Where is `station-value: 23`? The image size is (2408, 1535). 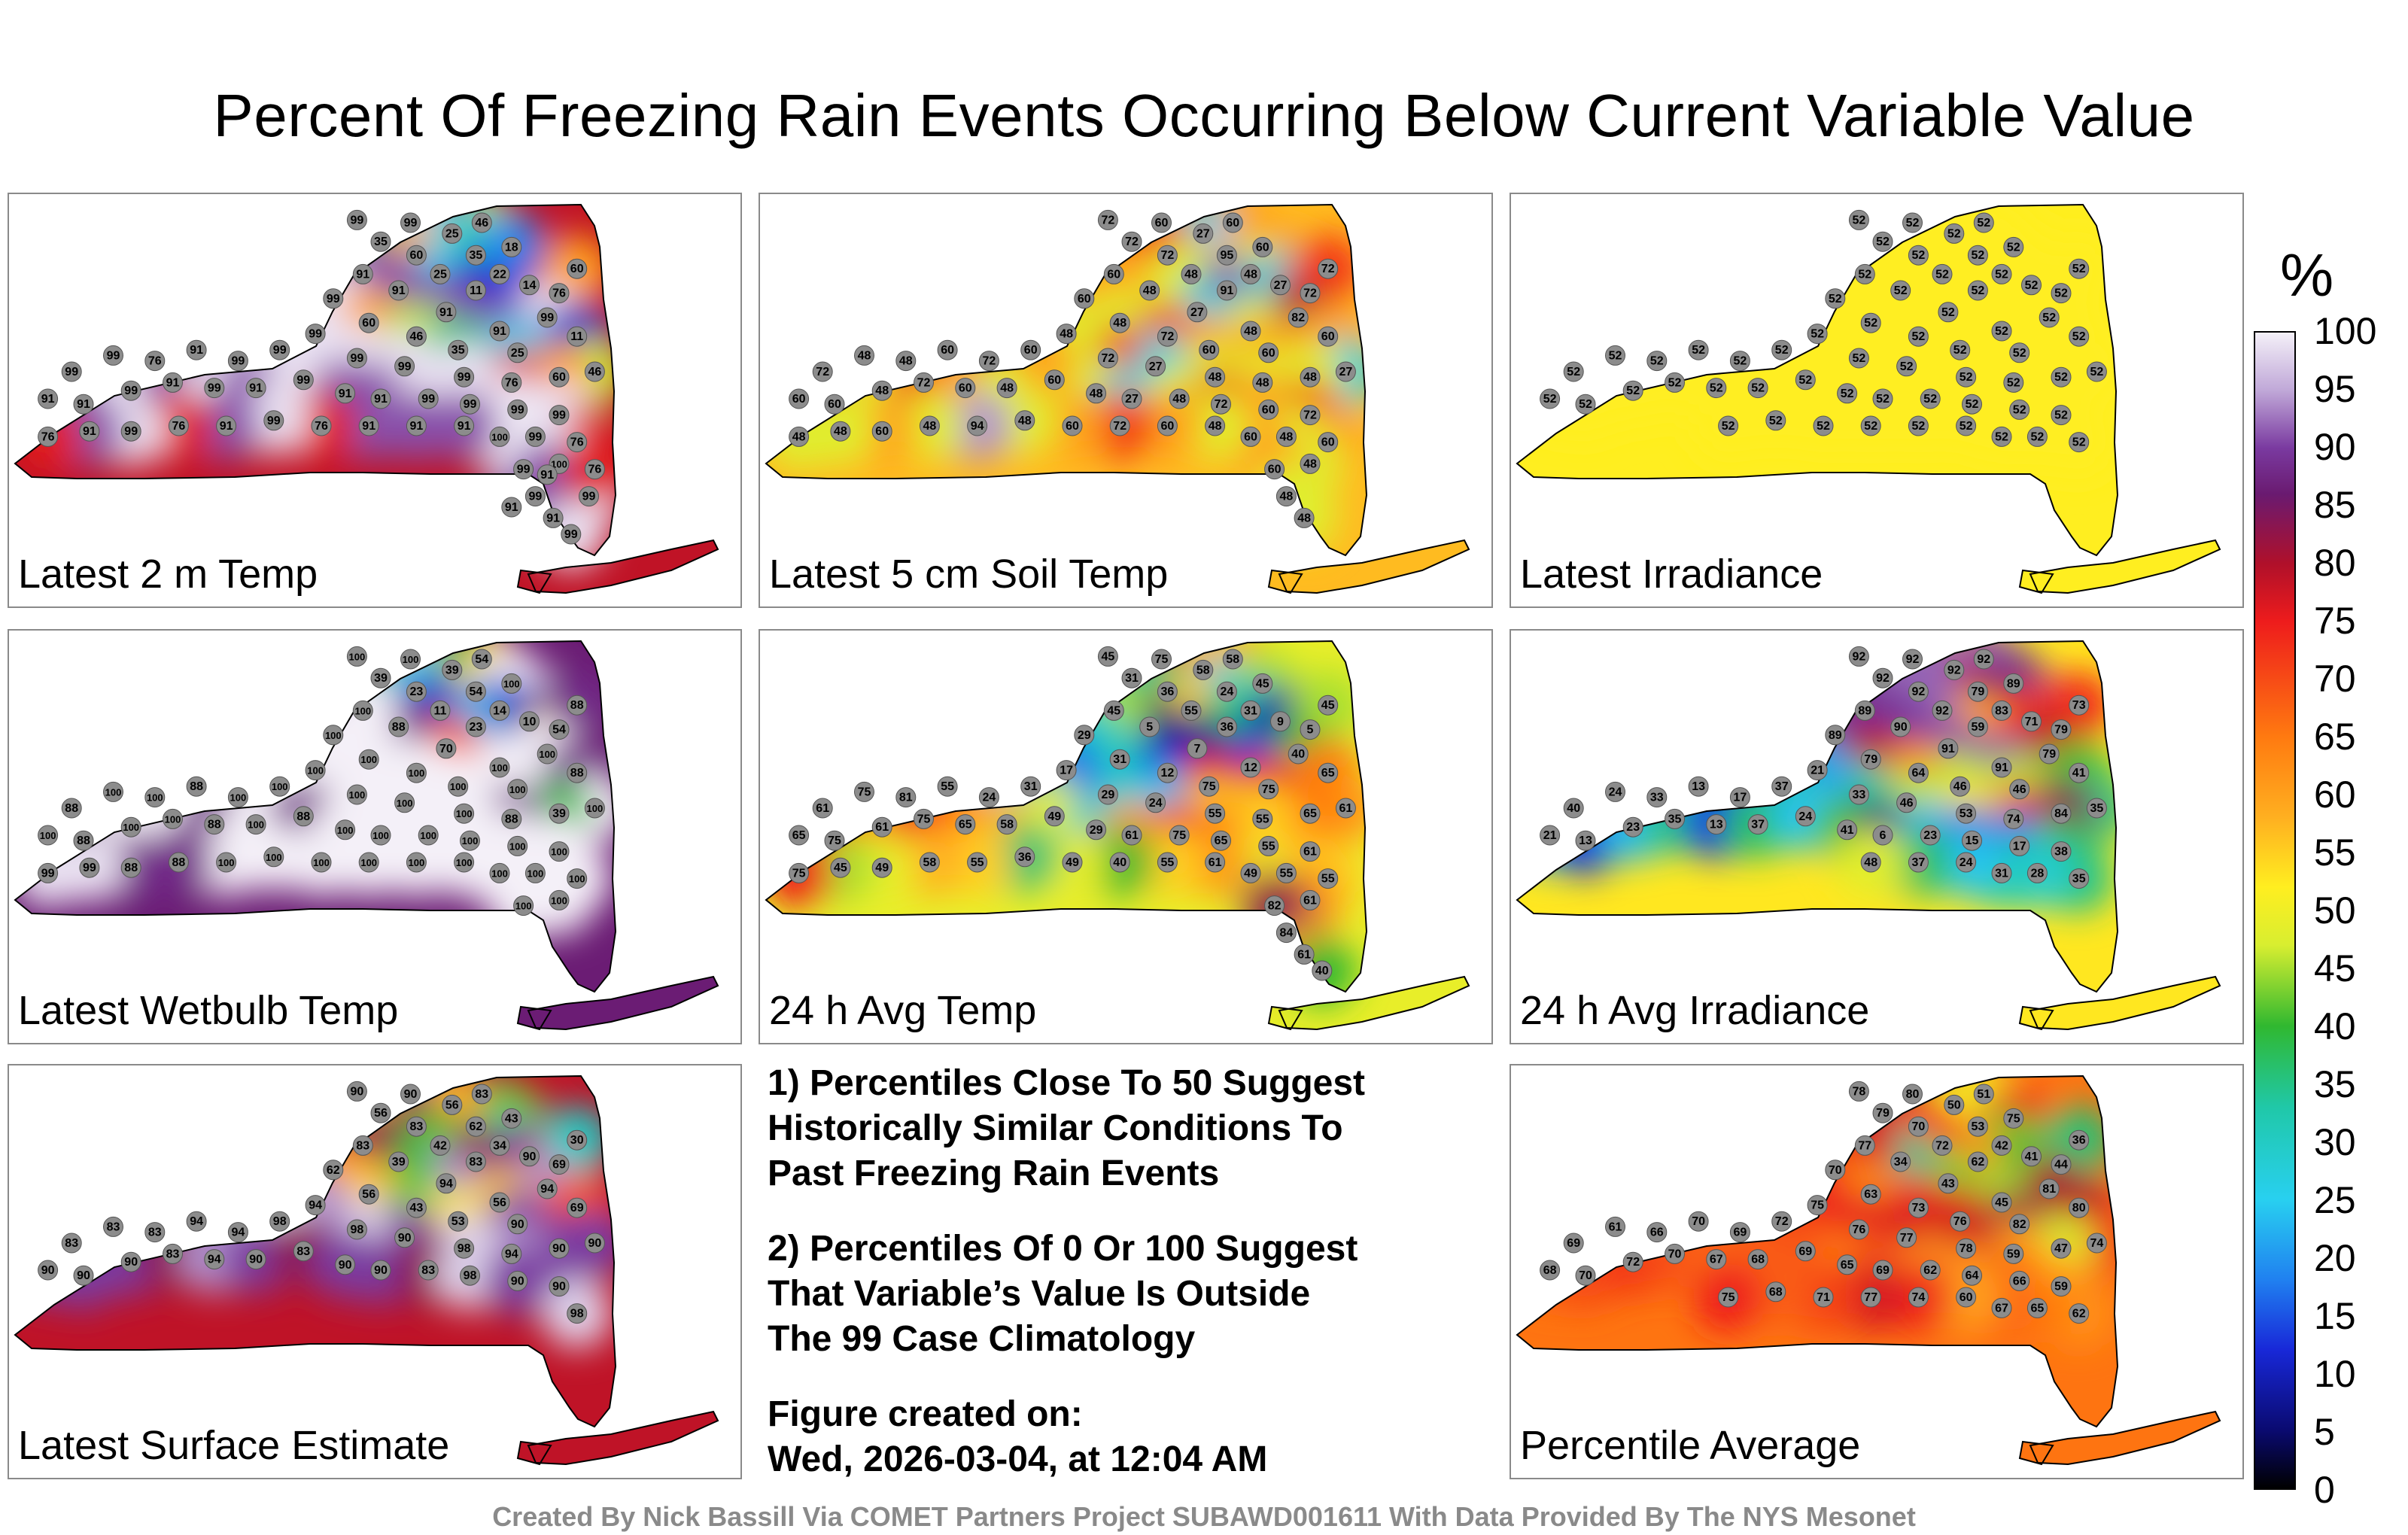 station-value: 23 is located at coordinates (1633, 827).